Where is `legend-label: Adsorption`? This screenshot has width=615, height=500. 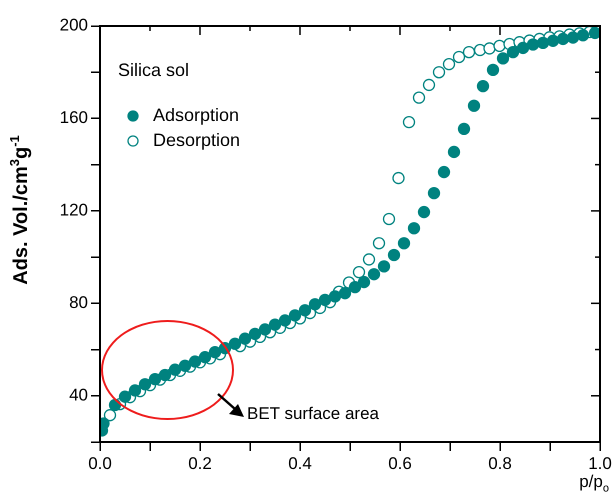 legend-label: Adsorption is located at coordinates (196, 114).